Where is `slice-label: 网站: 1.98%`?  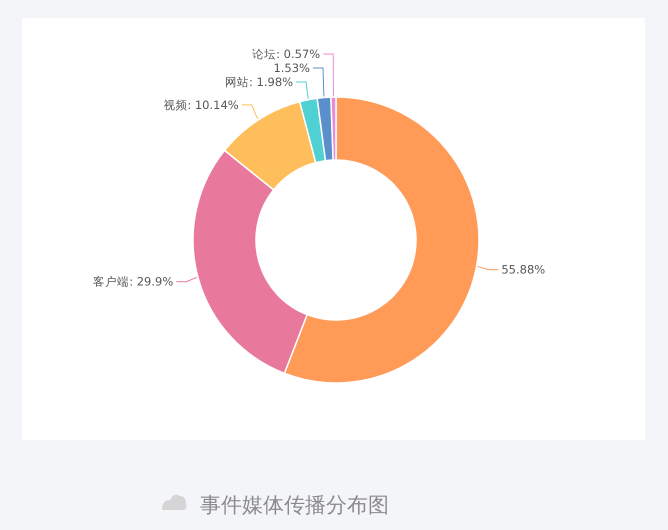 slice-label: 网站: 1.98% is located at coordinates (259, 82).